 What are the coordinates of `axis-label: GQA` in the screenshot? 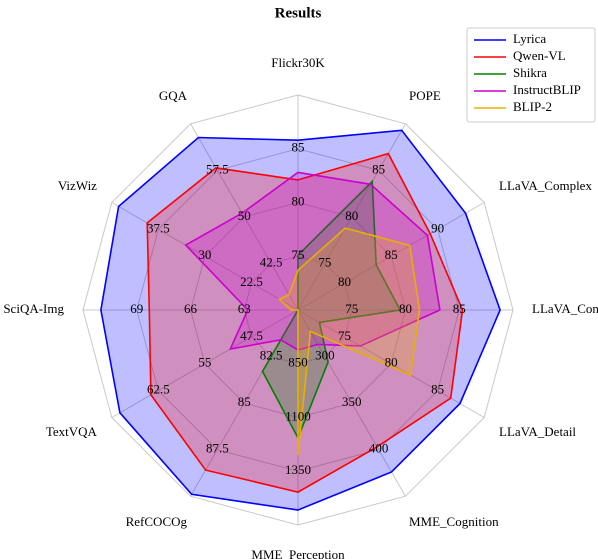 It's located at (173, 95).